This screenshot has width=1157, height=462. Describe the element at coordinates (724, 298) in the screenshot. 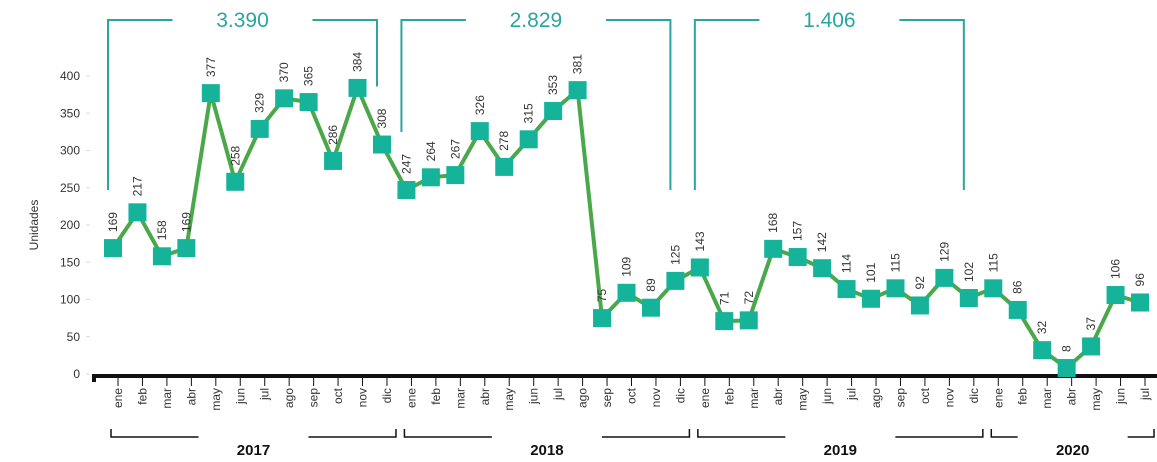

I see `data-label: 71` at that location.